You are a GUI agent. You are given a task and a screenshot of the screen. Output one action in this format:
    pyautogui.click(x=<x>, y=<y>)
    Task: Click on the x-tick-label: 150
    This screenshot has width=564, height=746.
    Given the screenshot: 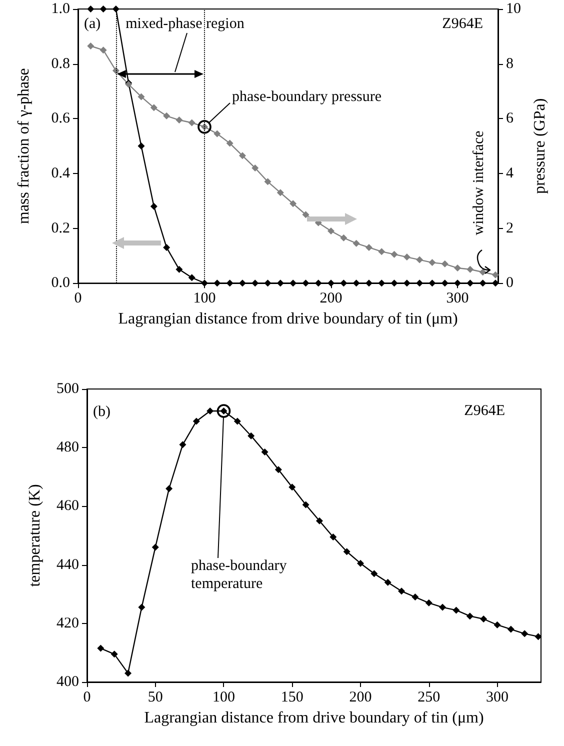 What is the action you would take?
    pyautogui.click(x=292, y=698)
    